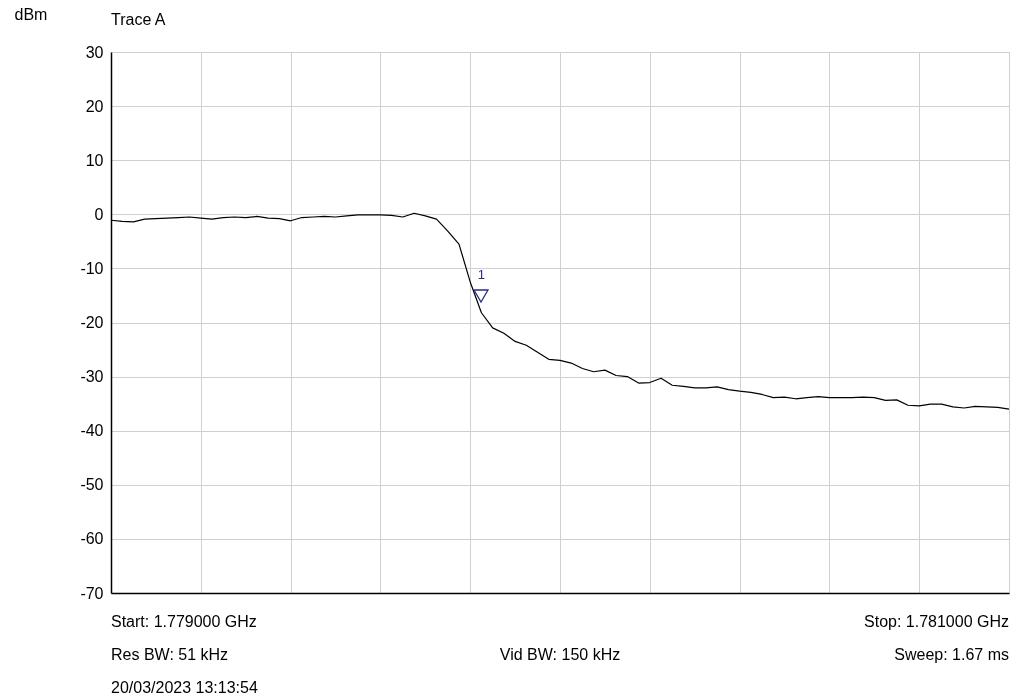 The image size is (1019, 697). Describe the element at coordinates (94, 160) in the screenshot. I see `y-tick-label: 10` at that location.